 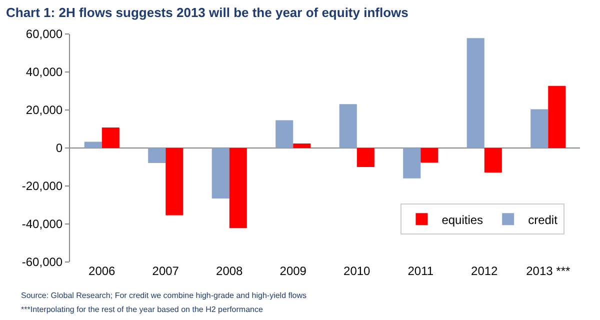 I want to click on x-tick-label: 2007, so click(x=166, y=271).